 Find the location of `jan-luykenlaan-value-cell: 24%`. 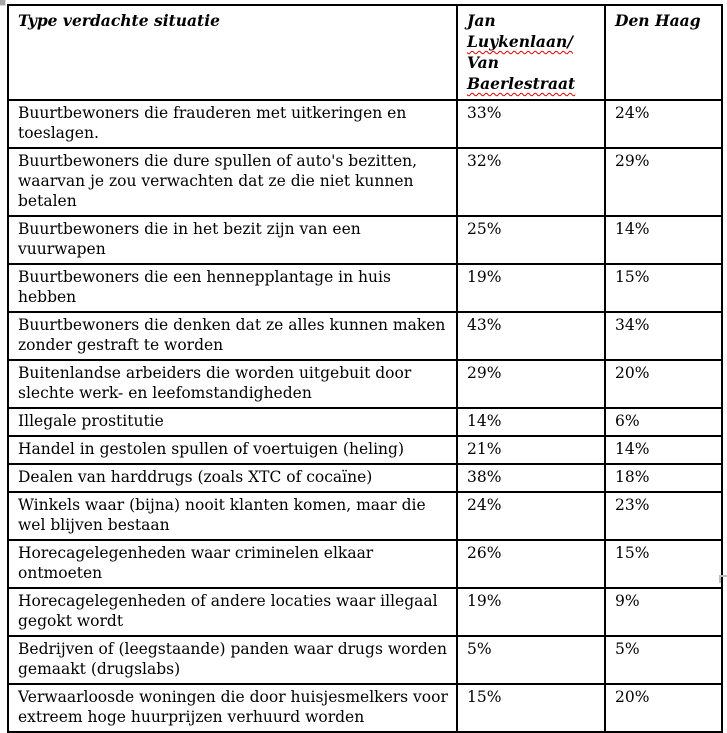

jan-luykenlaan-value-cell: 24% is located at coordinates (531, 516).